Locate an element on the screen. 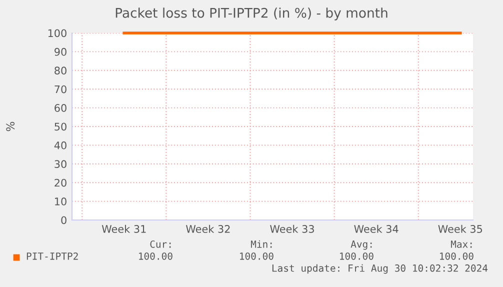 The image size is (503, 287). x-tick-label: Week 32 is located at coordinates (208, 228).